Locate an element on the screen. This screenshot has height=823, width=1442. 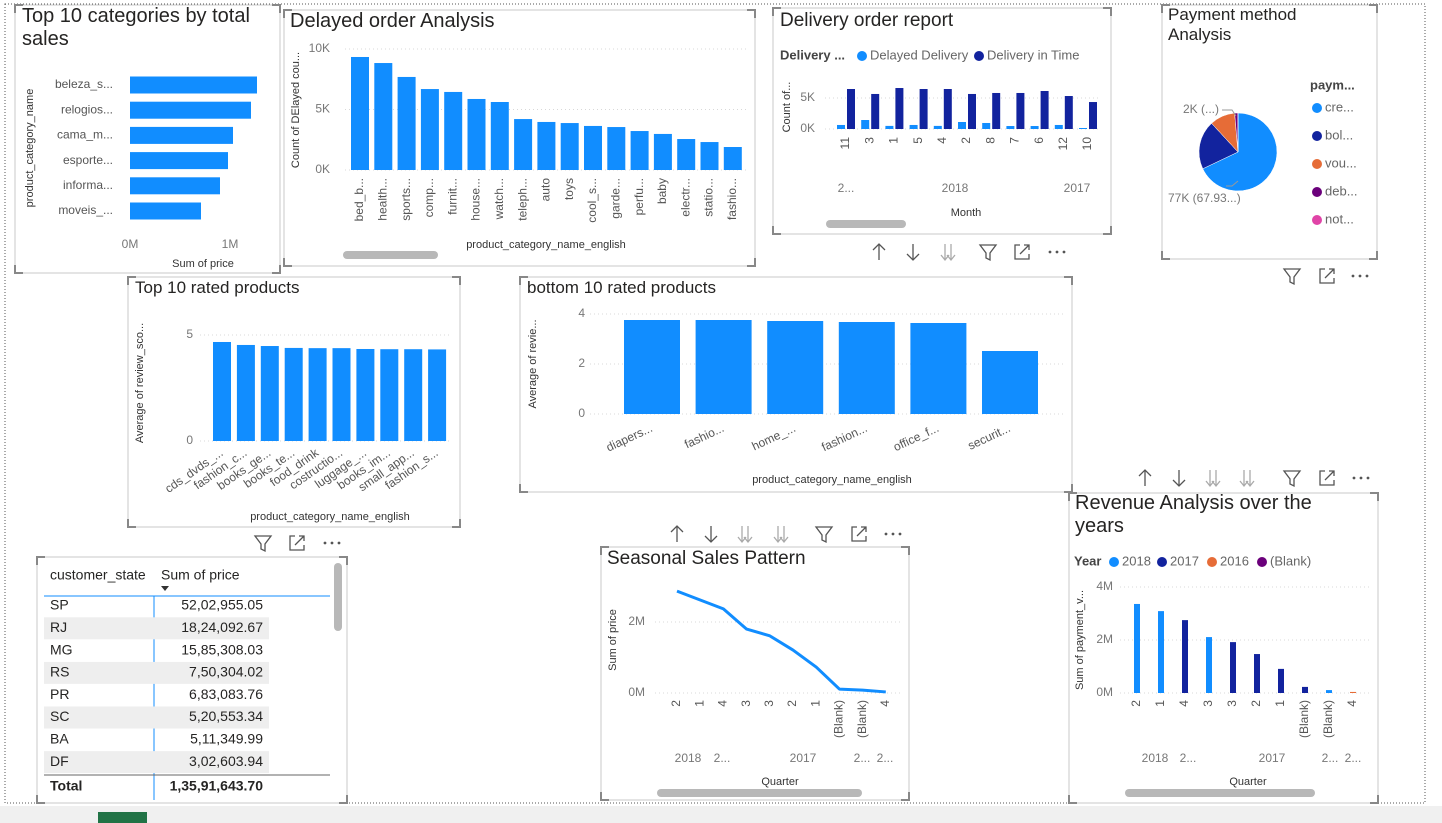
page-tab is located at coordinates (122, 817).